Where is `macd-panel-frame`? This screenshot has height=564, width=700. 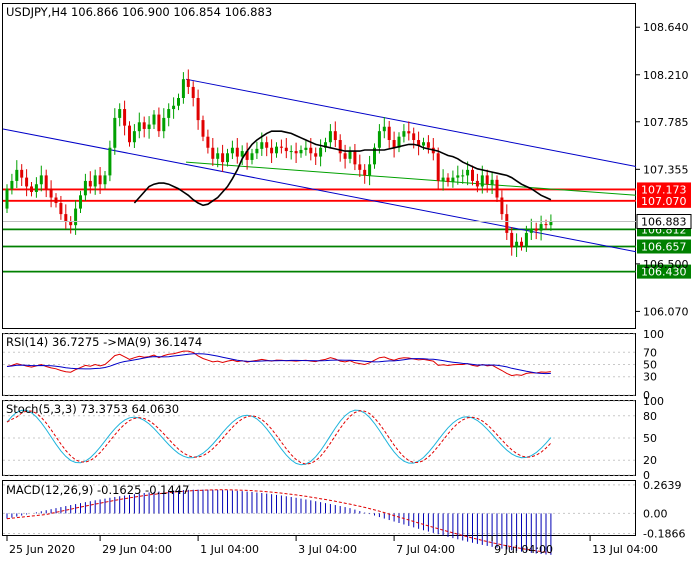 macd-panel-frame is located at coordinates (319, 508).